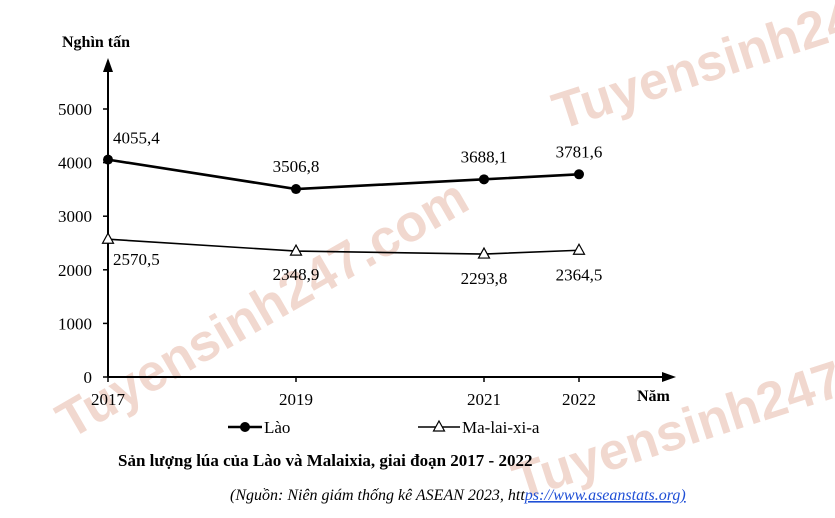 This screenshot has height=518, width=835. I want to click on y-tick-label: 2000, so click(75, 270).